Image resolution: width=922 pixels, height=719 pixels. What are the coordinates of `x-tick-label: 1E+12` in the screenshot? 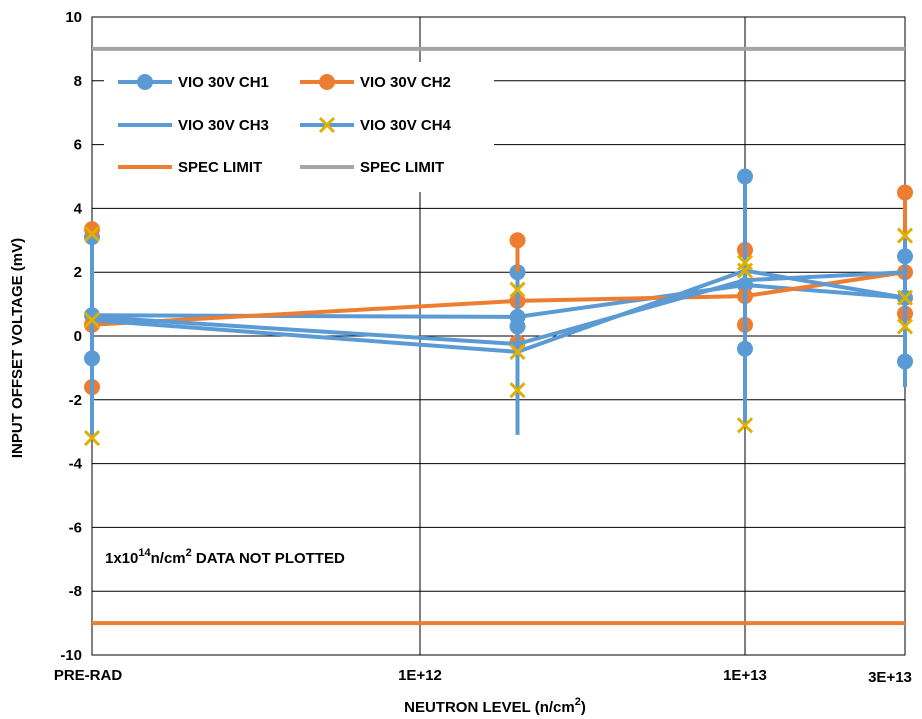 It's located at (420, 675).